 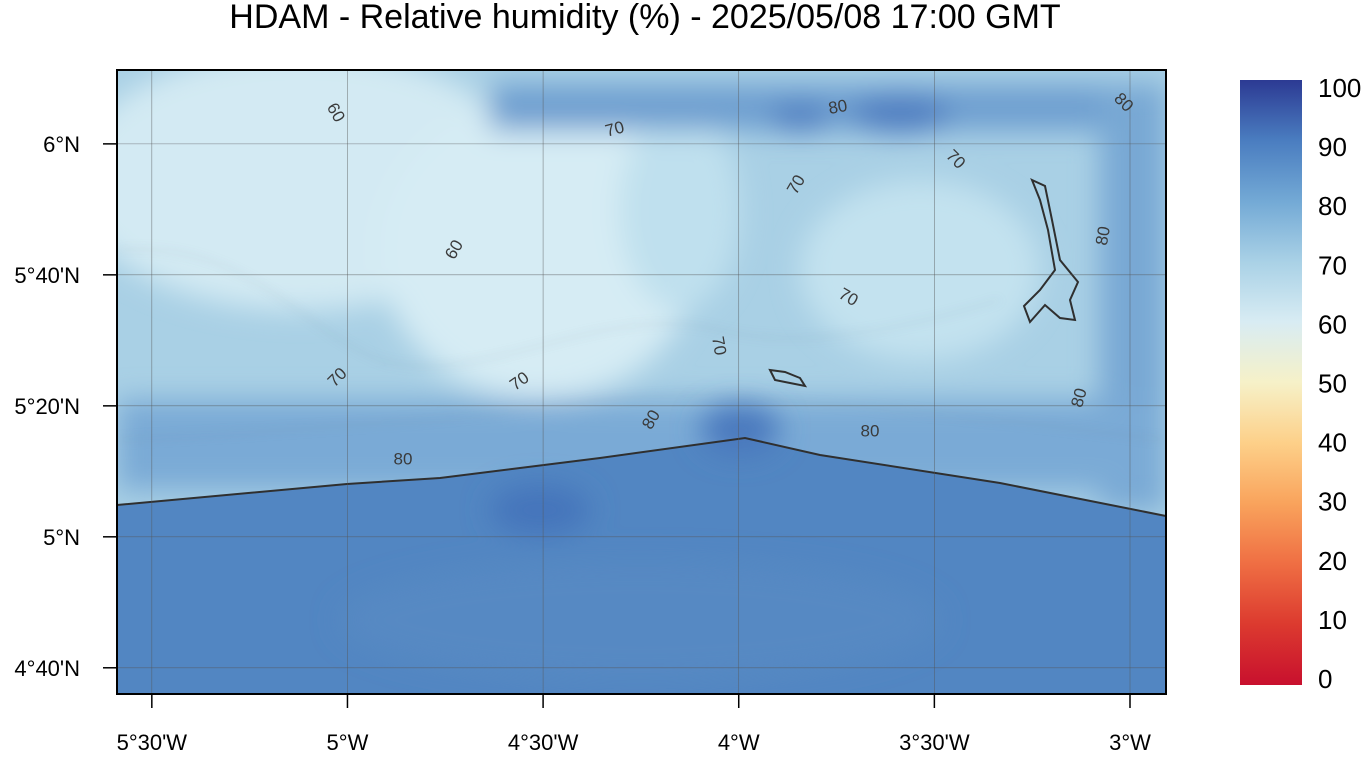 I want to click on colorbar-label: 20, so click(x=1332, y=561).